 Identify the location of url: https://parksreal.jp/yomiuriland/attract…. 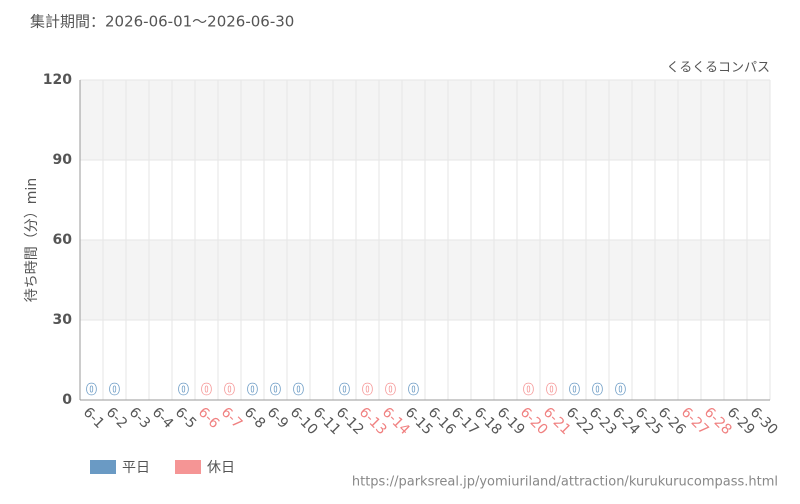
(565, 482).